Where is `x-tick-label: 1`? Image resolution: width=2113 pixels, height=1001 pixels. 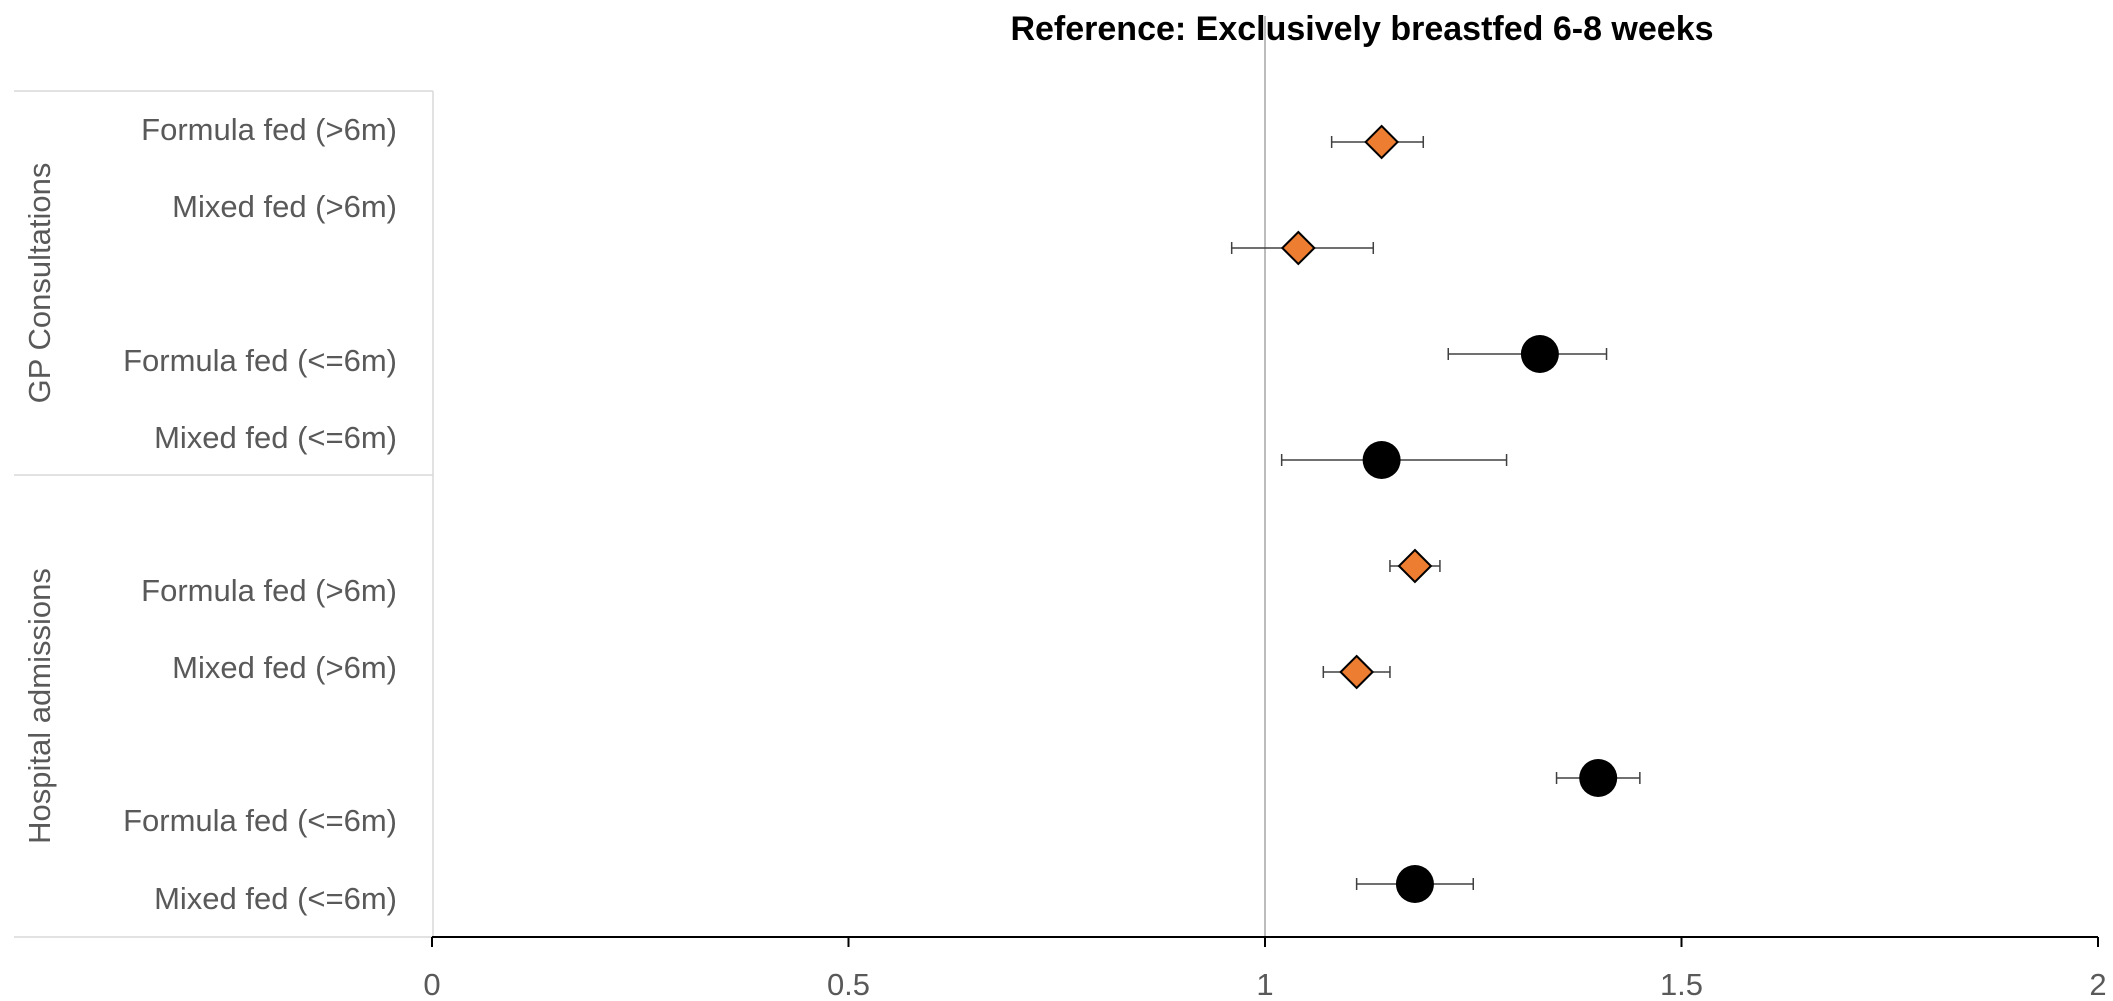 x-tick-label: 1 is located at coordinates (1264, 984).